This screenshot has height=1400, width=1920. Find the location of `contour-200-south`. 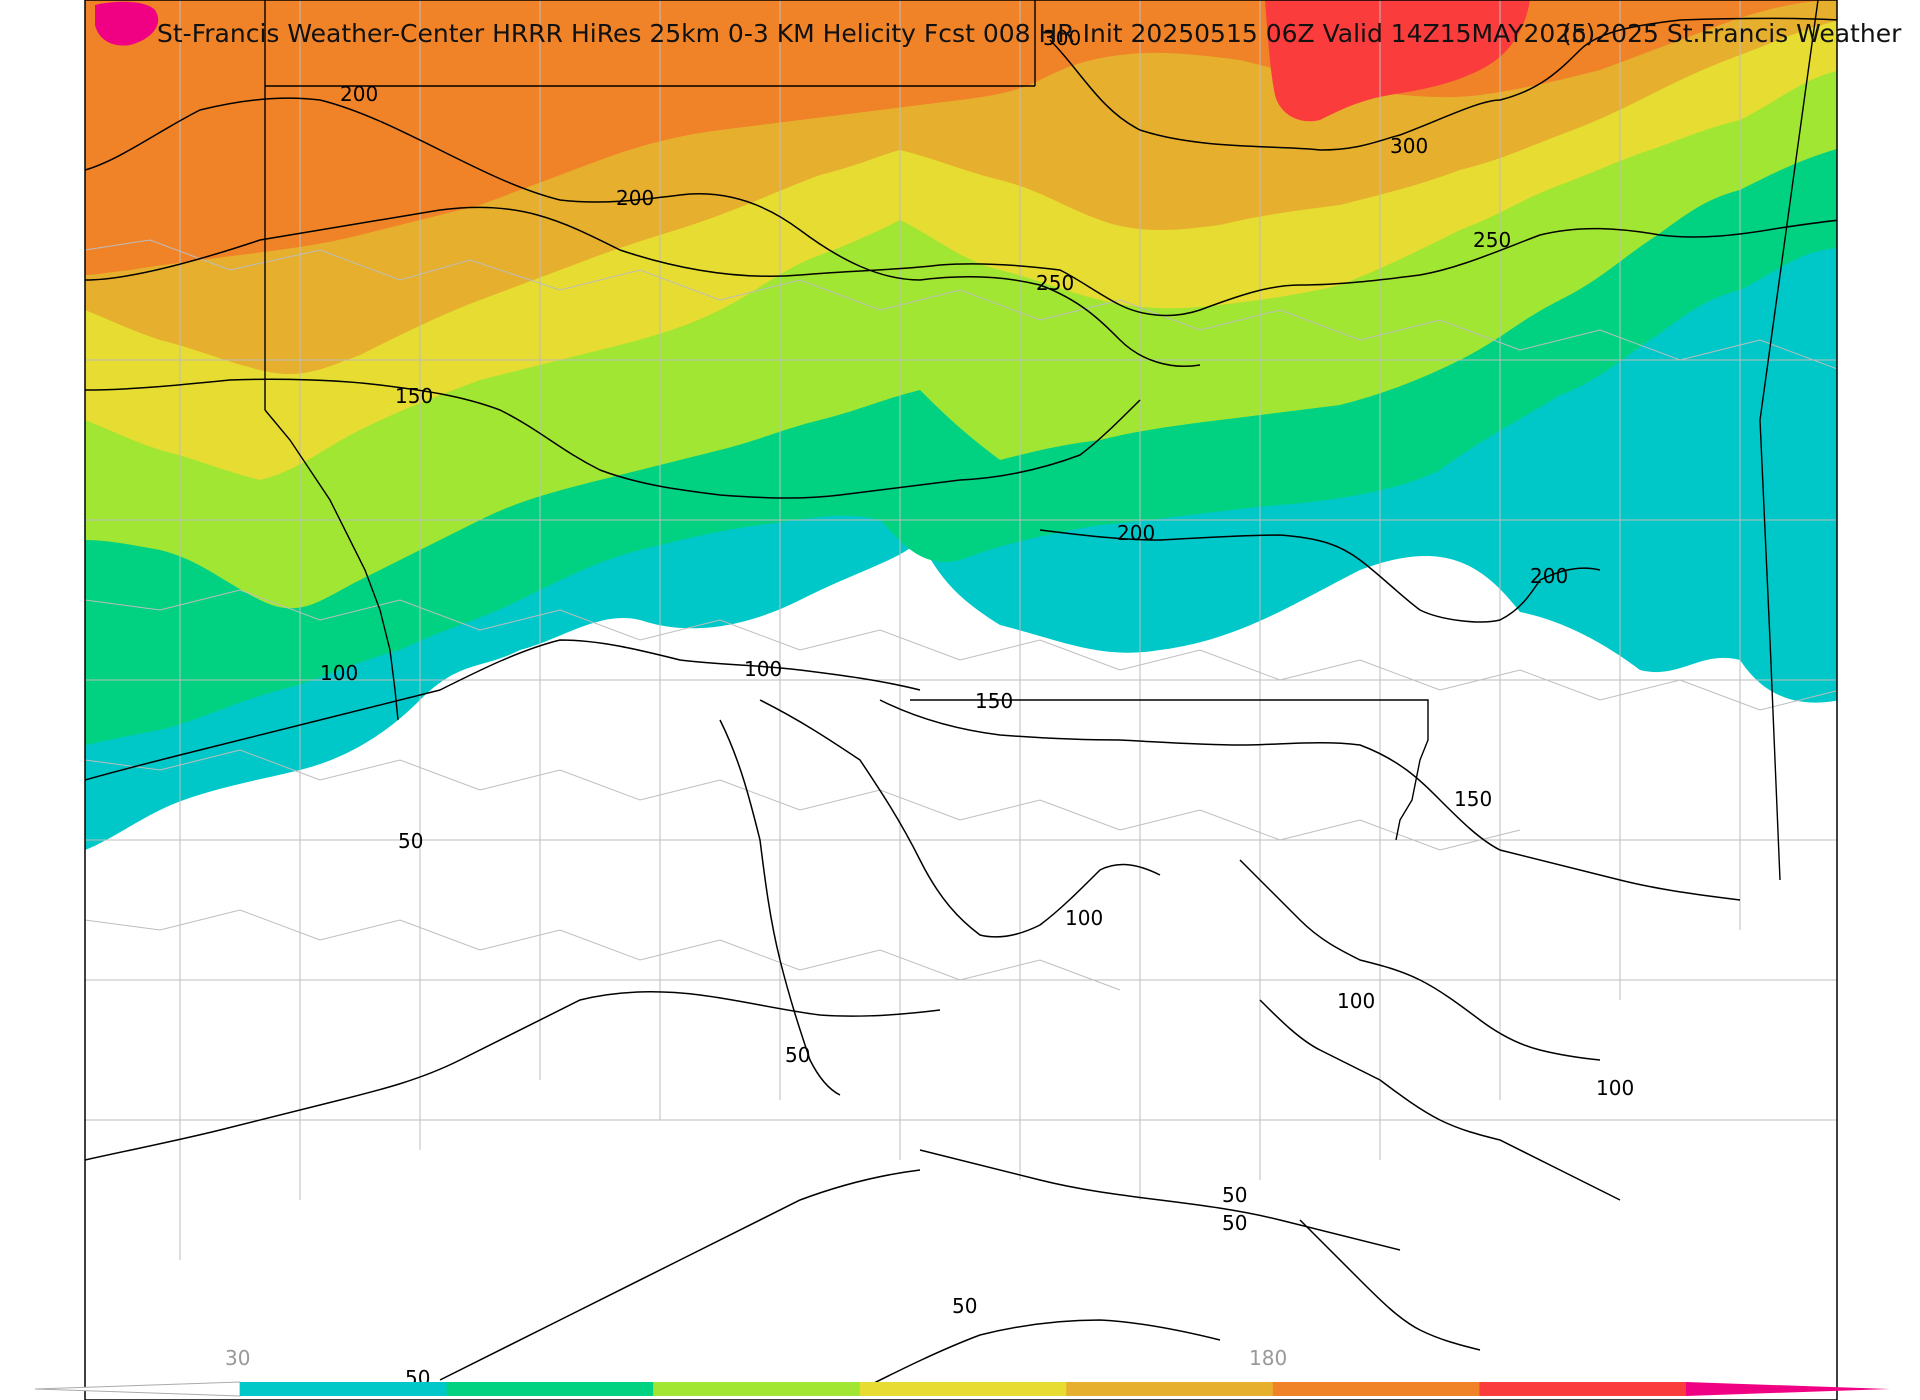

contour-200-south is located at coordinates (1320, 576).